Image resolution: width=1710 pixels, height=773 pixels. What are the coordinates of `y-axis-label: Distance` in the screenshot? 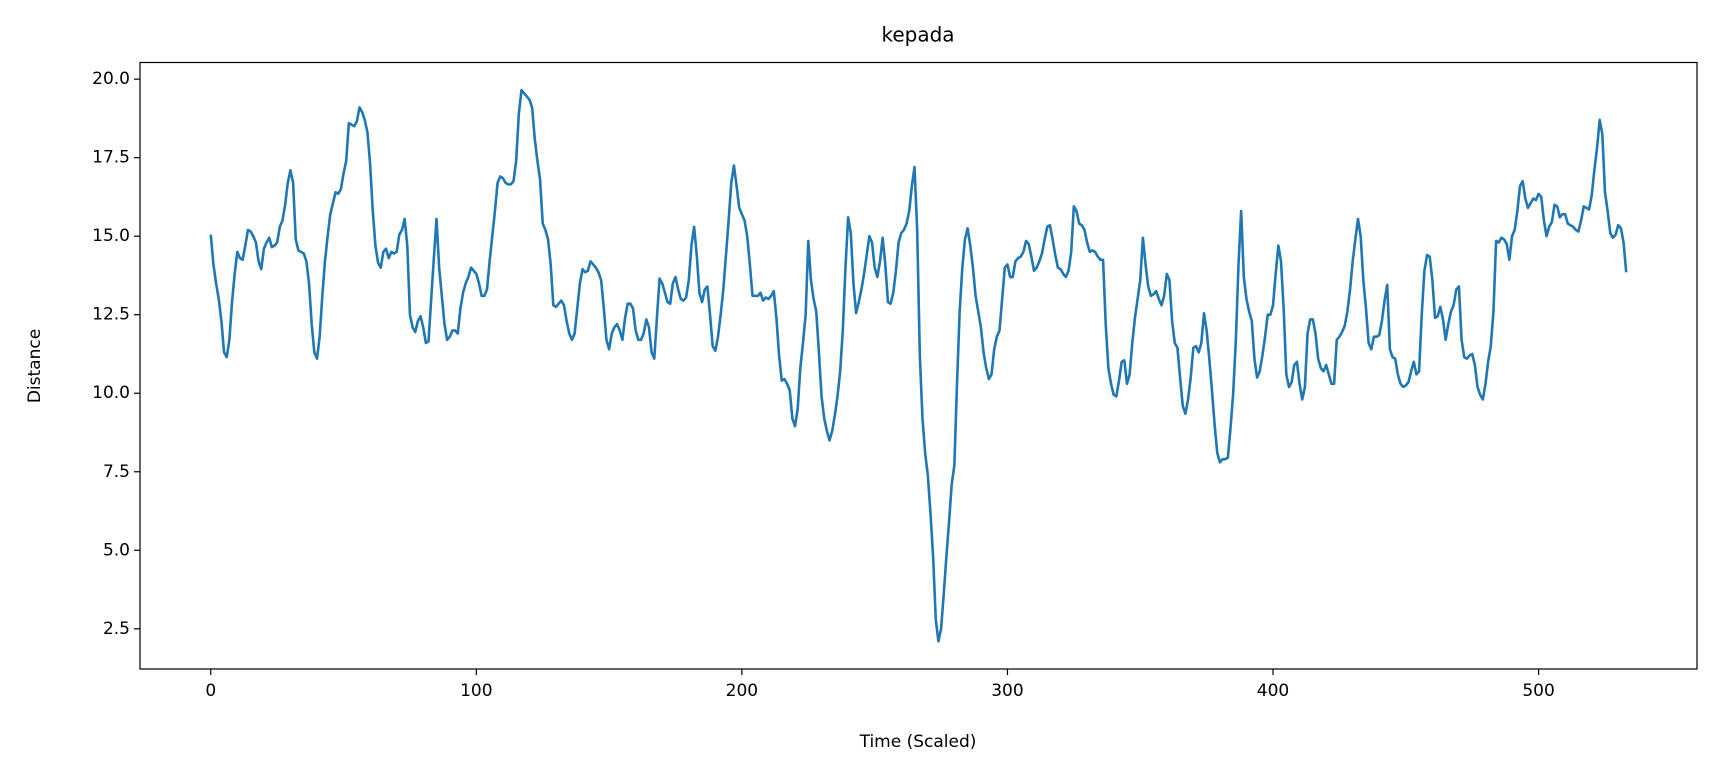 It's located at (35, 366).